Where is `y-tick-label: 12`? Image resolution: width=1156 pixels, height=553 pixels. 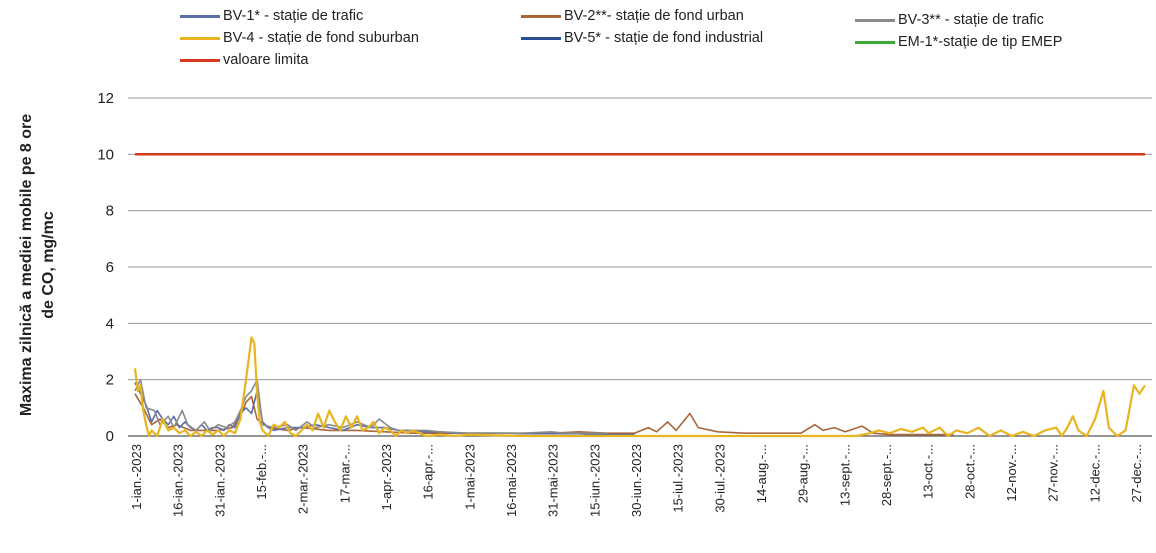
y-tick-label: 12 is located at coordinates (105, 98).